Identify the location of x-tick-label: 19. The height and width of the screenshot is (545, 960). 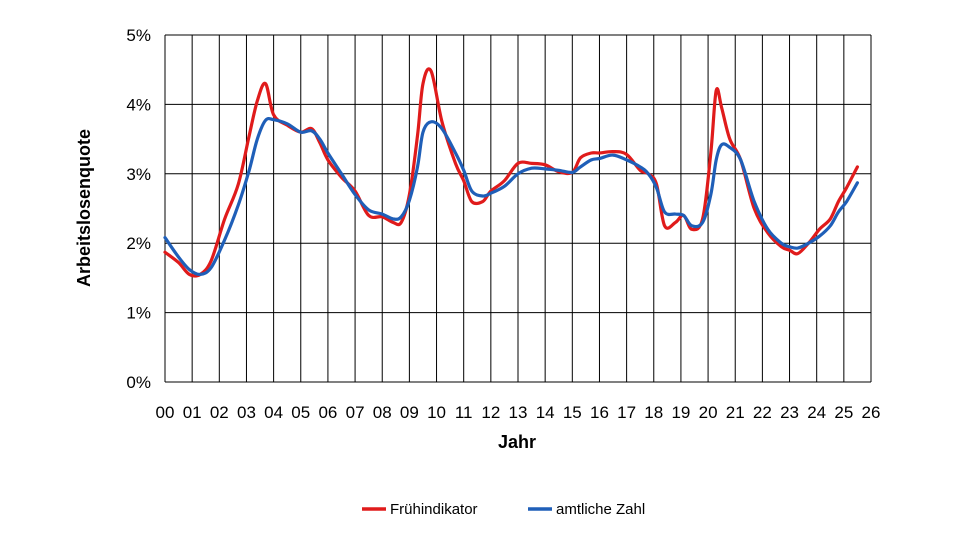
(680, 412).